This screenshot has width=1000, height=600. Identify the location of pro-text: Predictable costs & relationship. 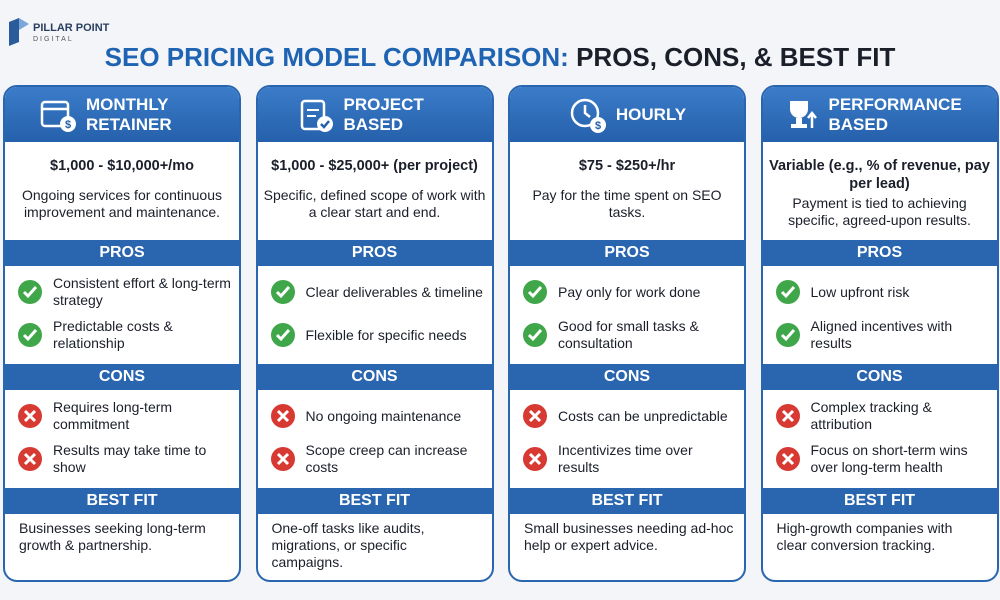
(113, 334).